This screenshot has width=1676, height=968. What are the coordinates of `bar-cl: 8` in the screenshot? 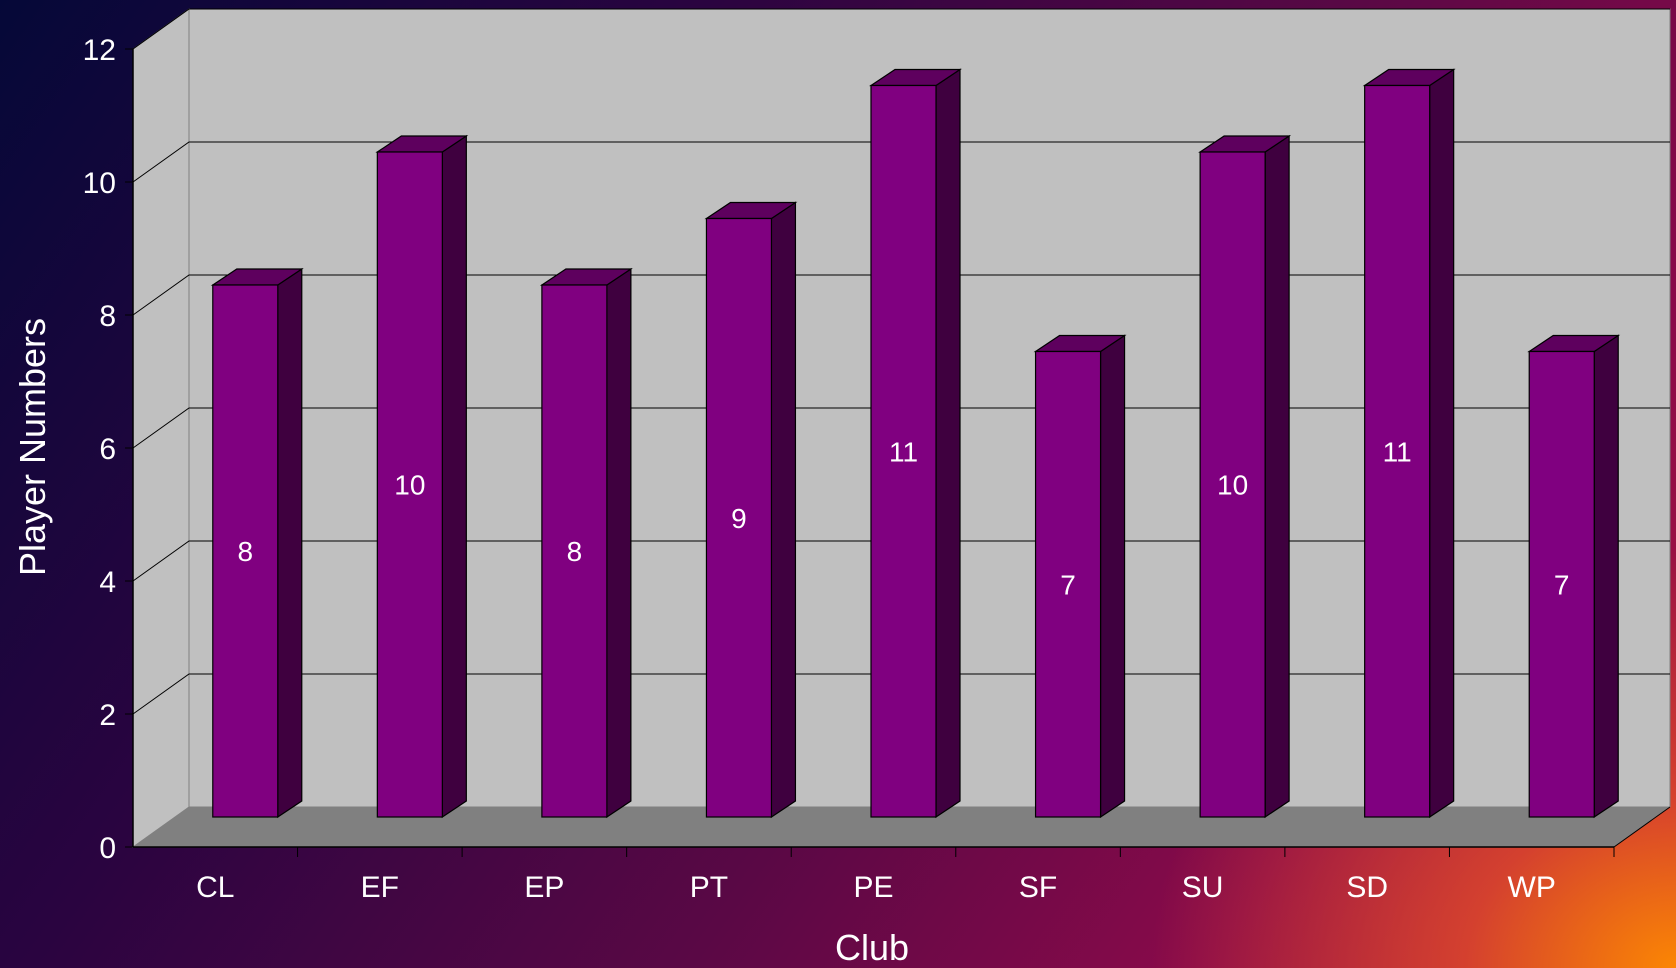 It's located at (257, 543).